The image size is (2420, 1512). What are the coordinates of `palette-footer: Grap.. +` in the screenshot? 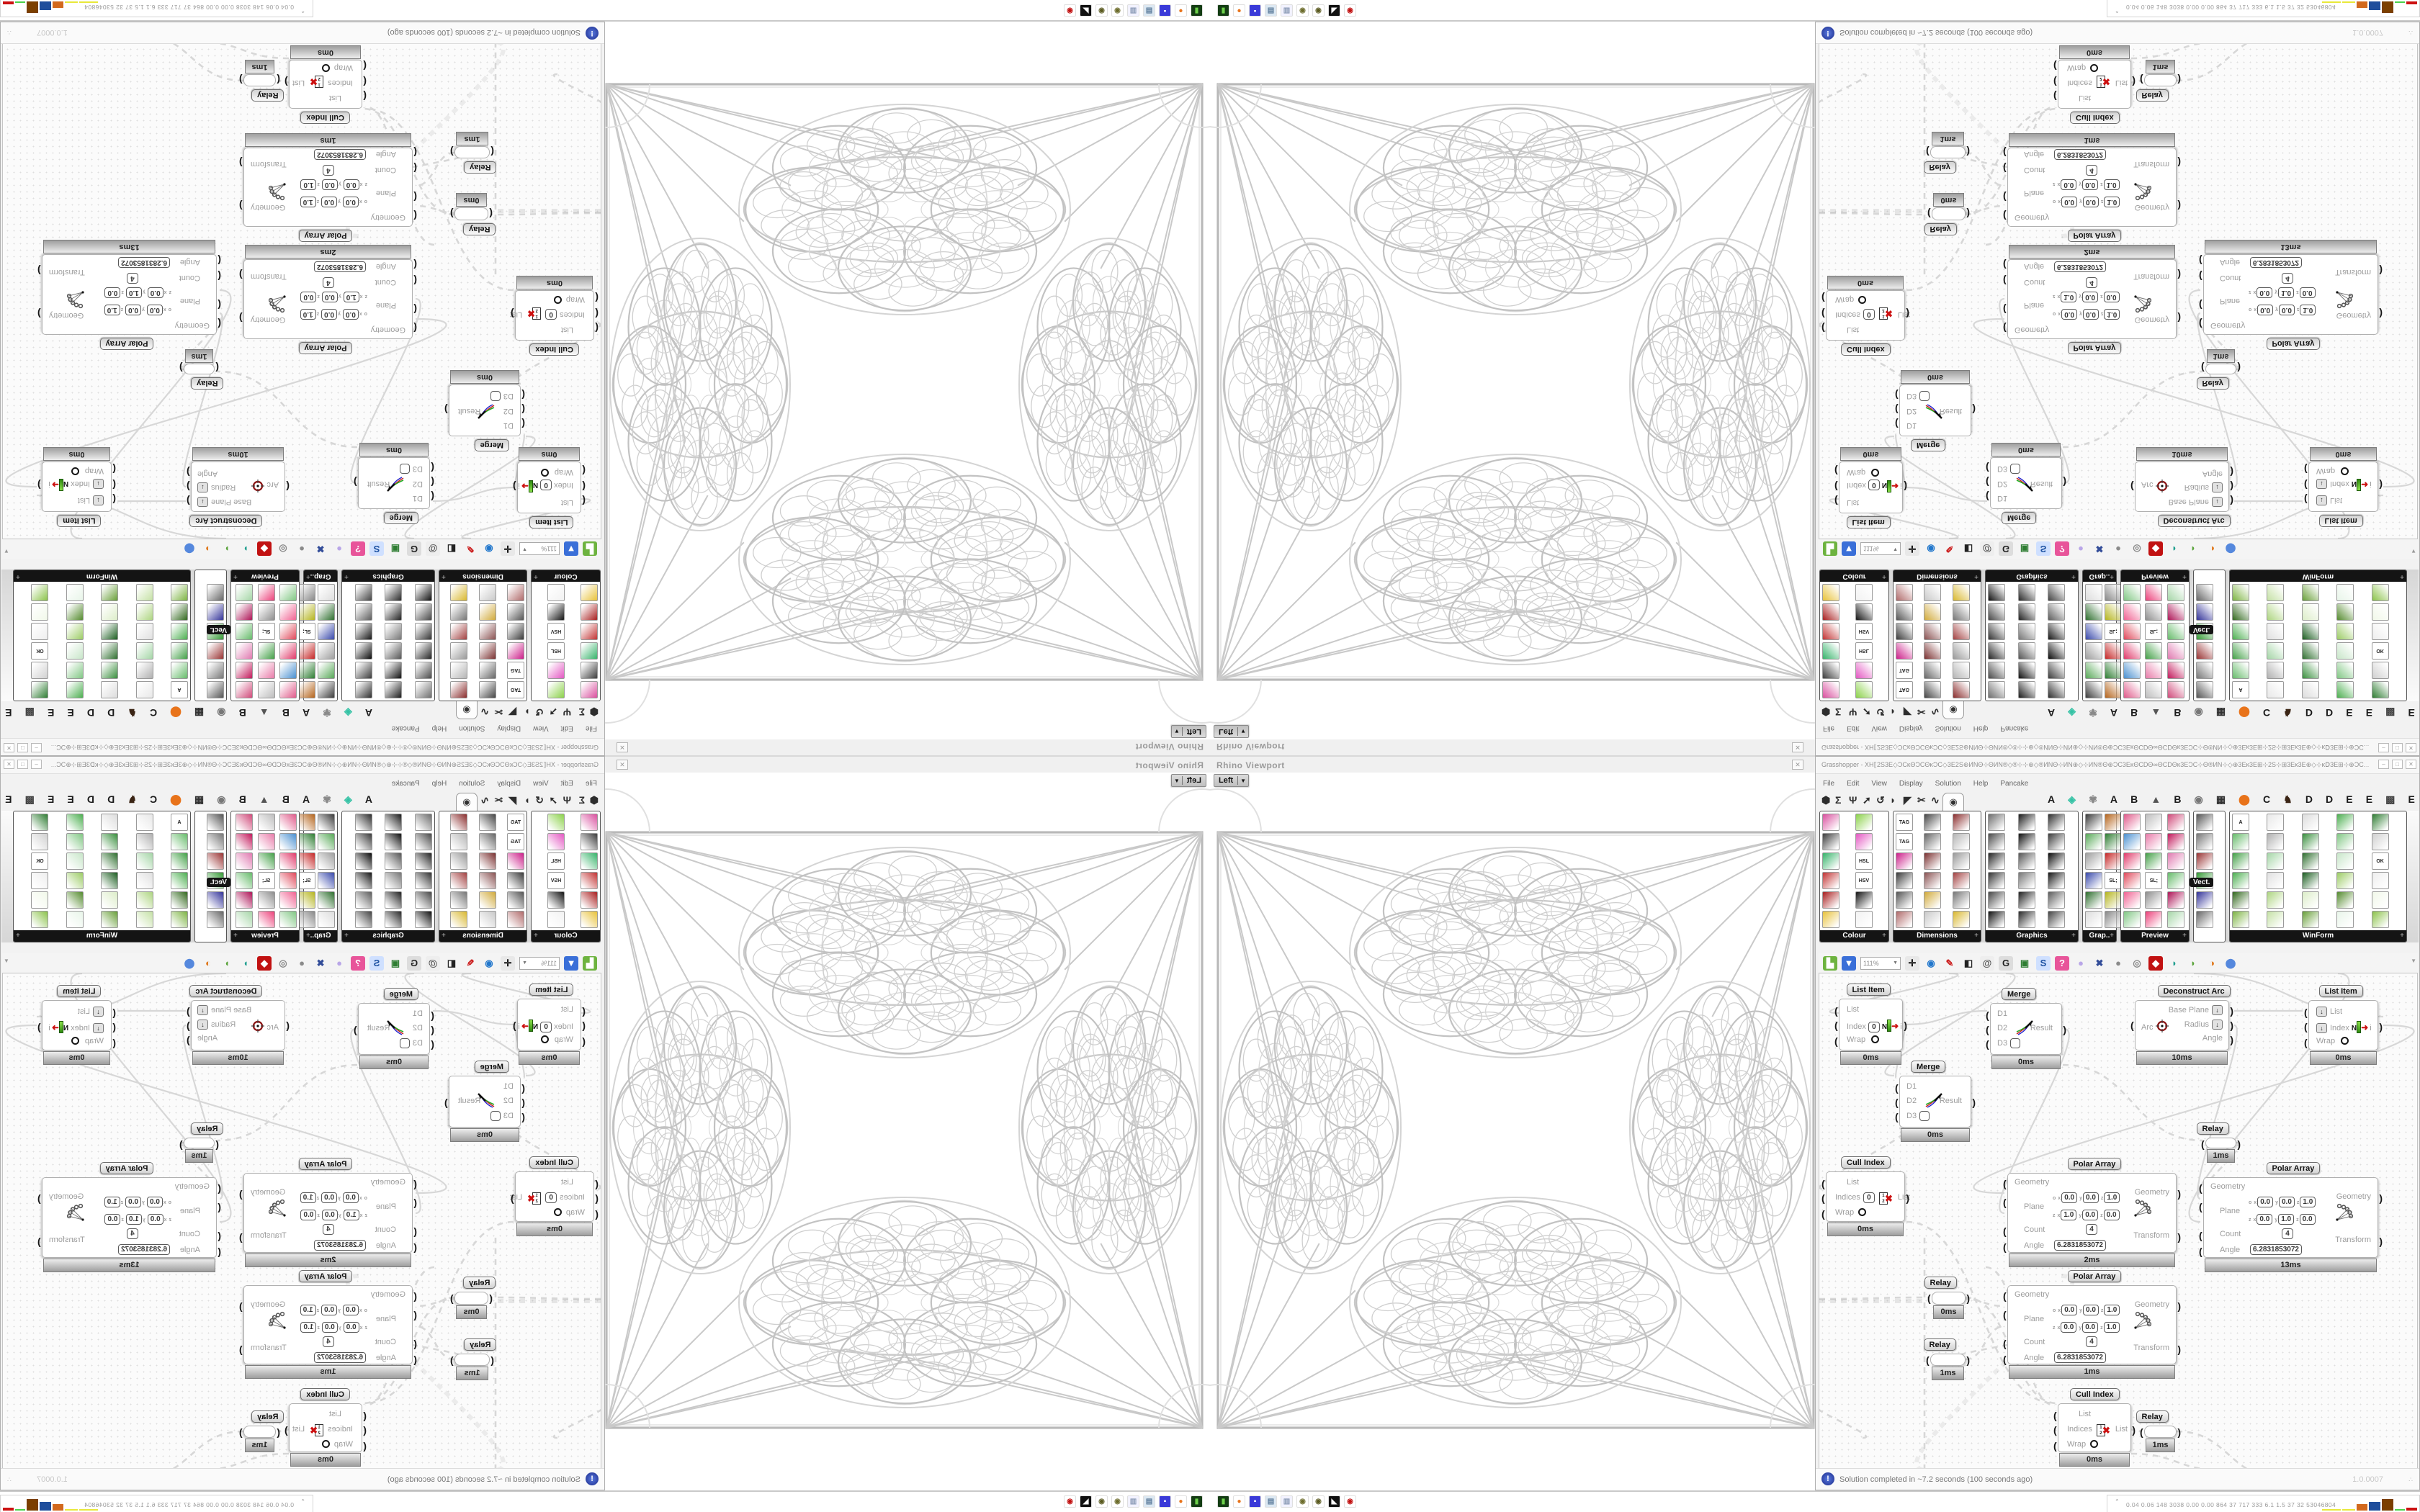 It's located at (320, 576).